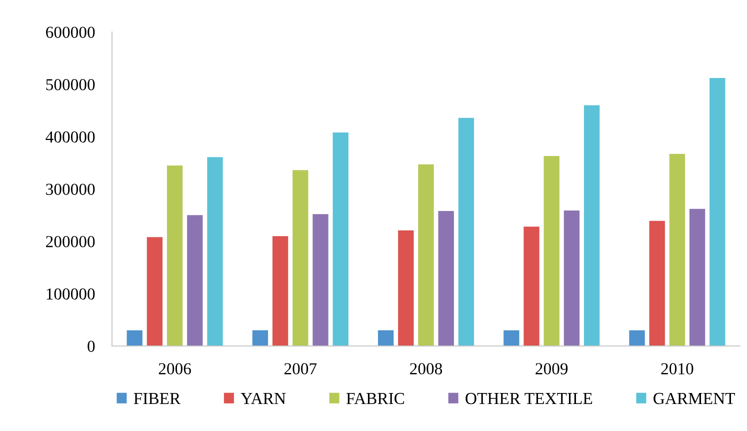  Describe the element at coordinates (529, 398) in the screenshot. I see `legend-label: OTHER TEXTILE` at that location.